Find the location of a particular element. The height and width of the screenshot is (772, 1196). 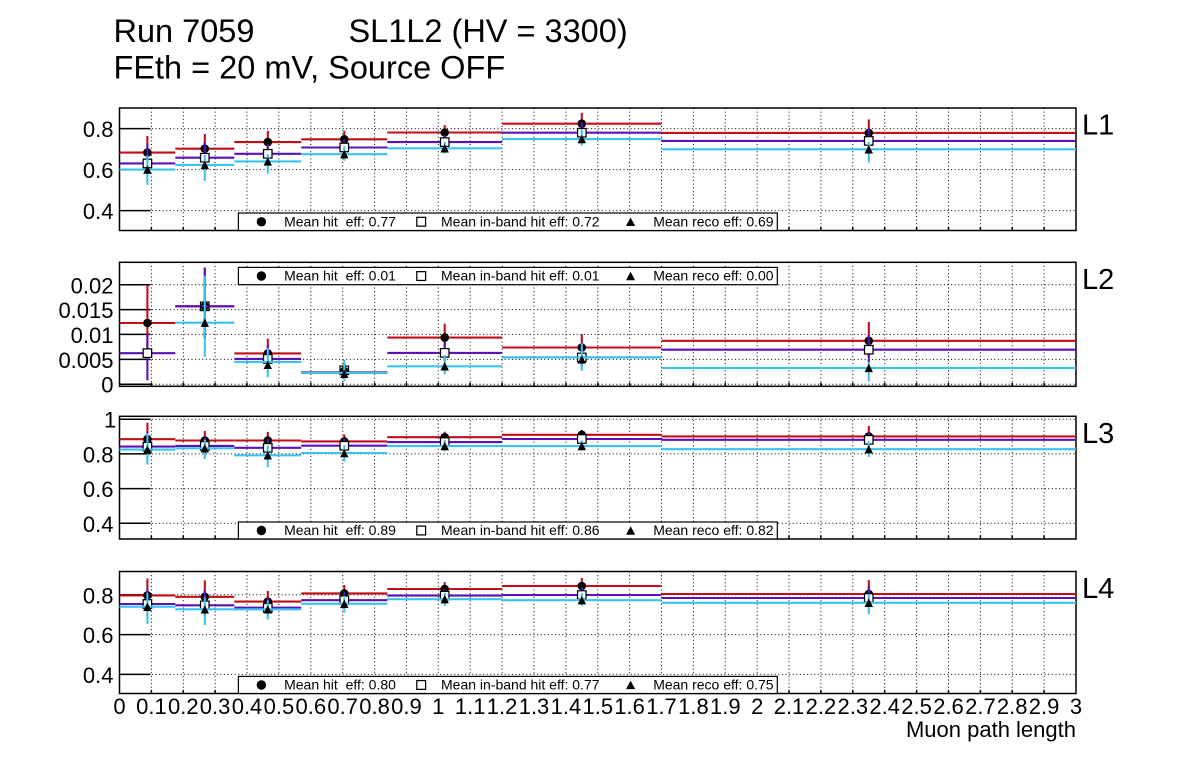

svg-text: L3 is located at coordinates (1098, 434).